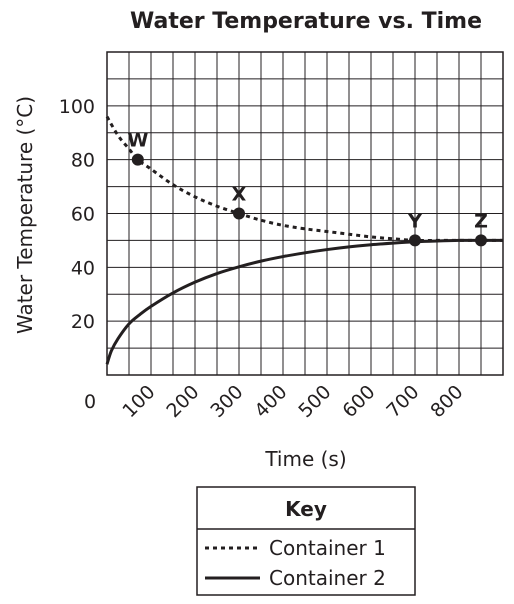 Image resolution: width=514 pixels, height=604 pixels. I want to click on key-legend: Key Container 1 Container 2, so click(306, 541).